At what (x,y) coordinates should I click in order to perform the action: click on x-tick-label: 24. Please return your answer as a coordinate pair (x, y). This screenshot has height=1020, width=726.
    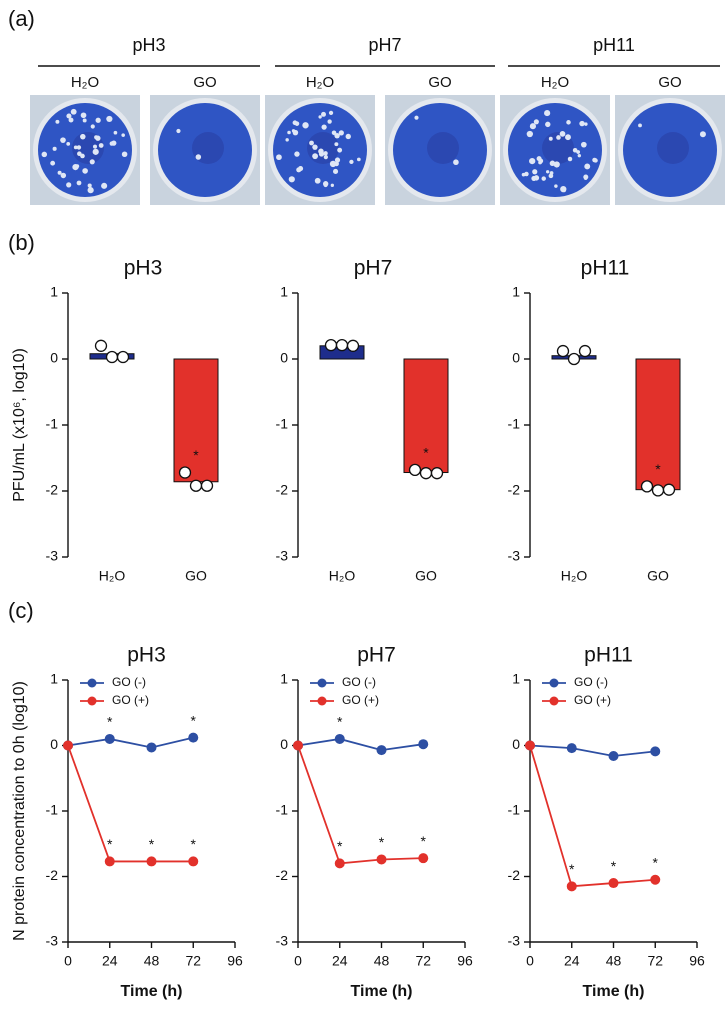
    Looking at the image, I should click on (572, 961).